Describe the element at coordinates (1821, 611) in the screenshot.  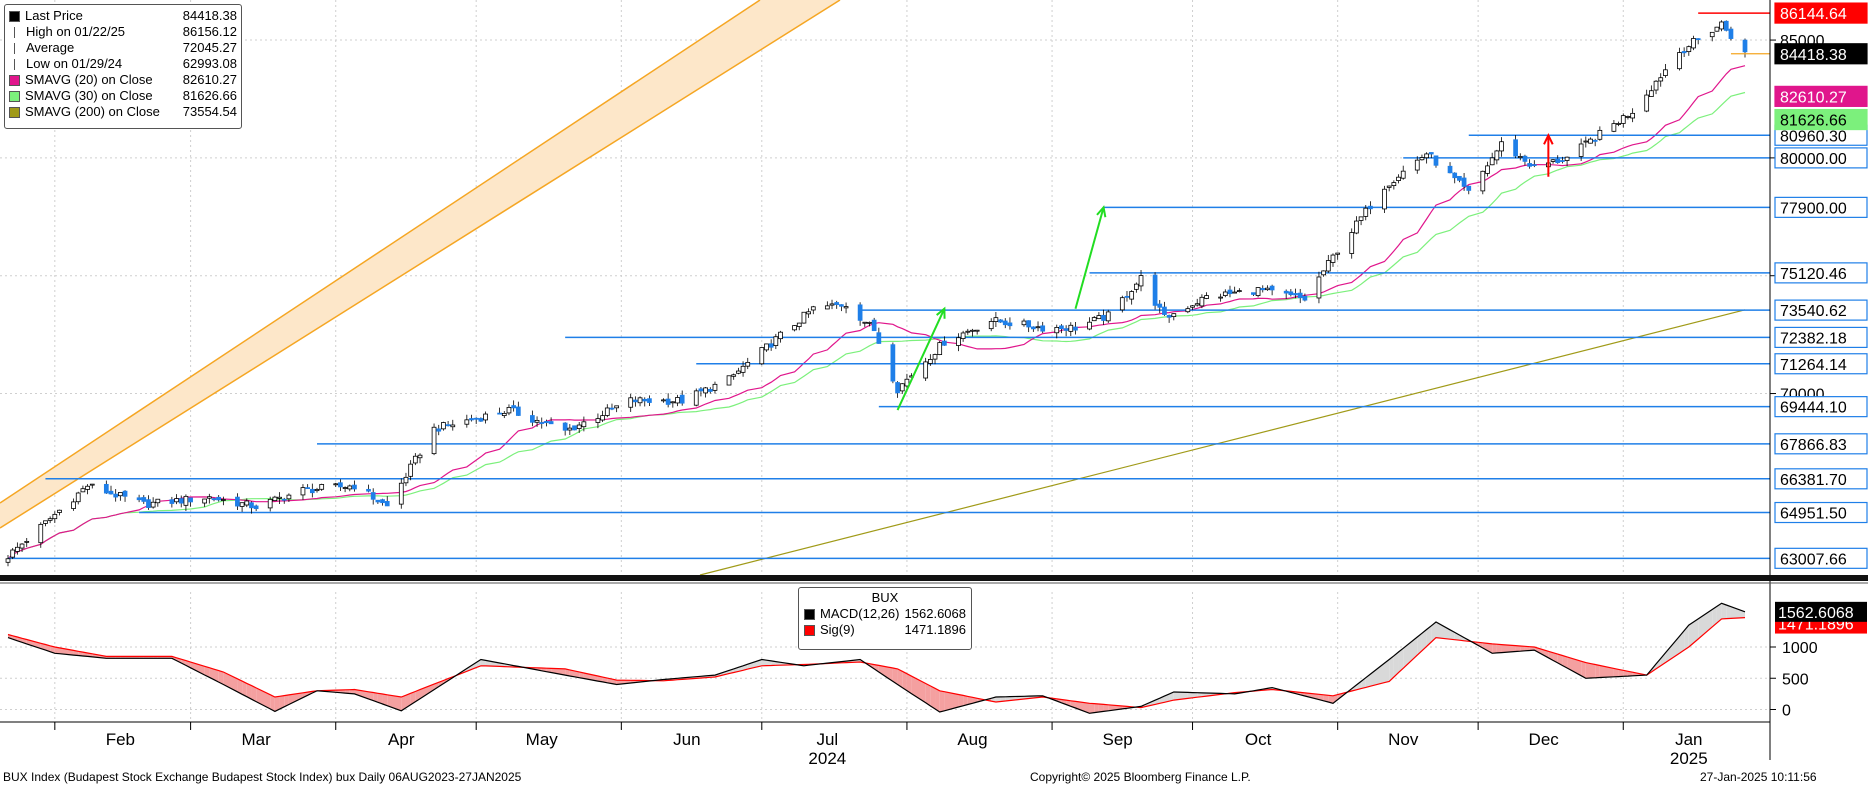
I see `macd-highlight-label-bg` at that location.